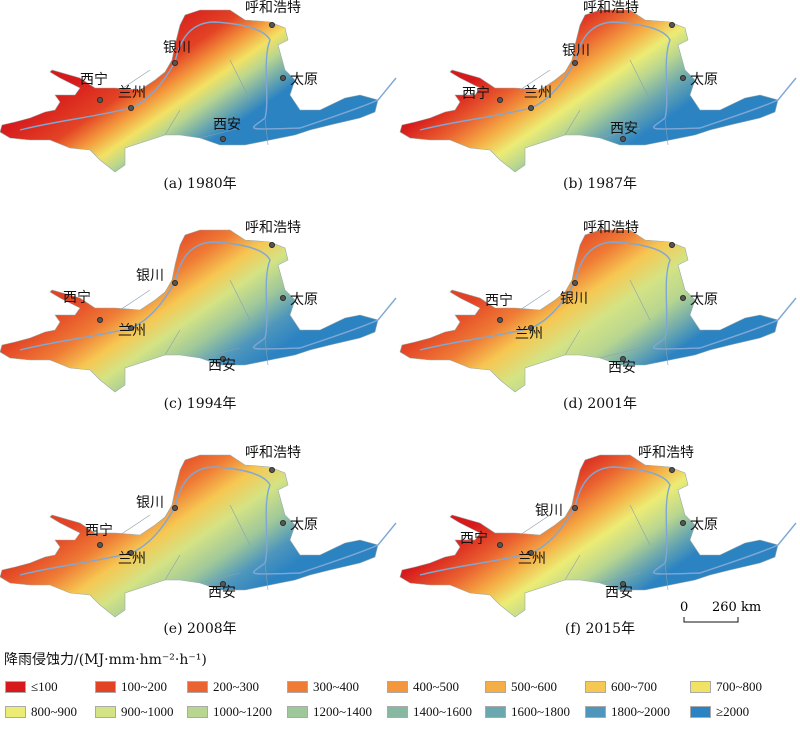  I want to click on legend-label: 1600~1800, so click(541, 711).